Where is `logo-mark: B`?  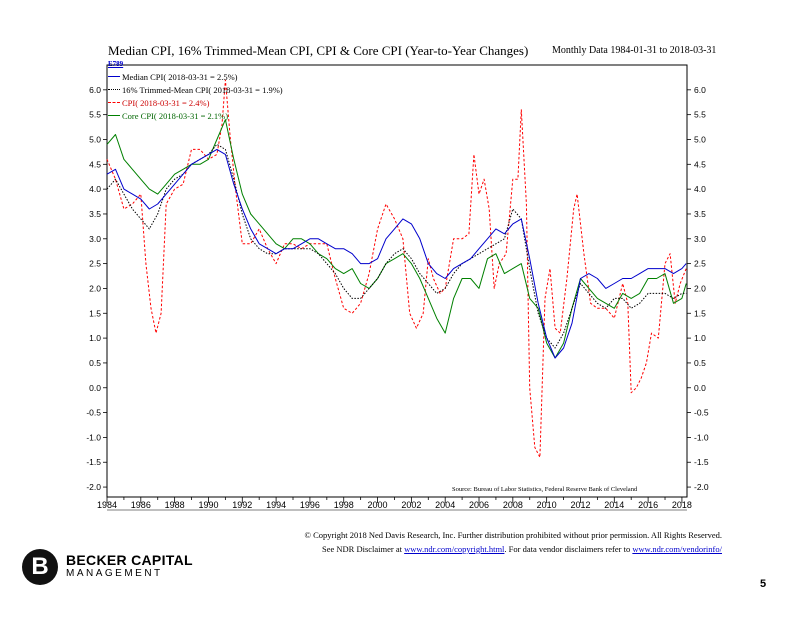
logo-mark: B is located at coordinates (40, 567).